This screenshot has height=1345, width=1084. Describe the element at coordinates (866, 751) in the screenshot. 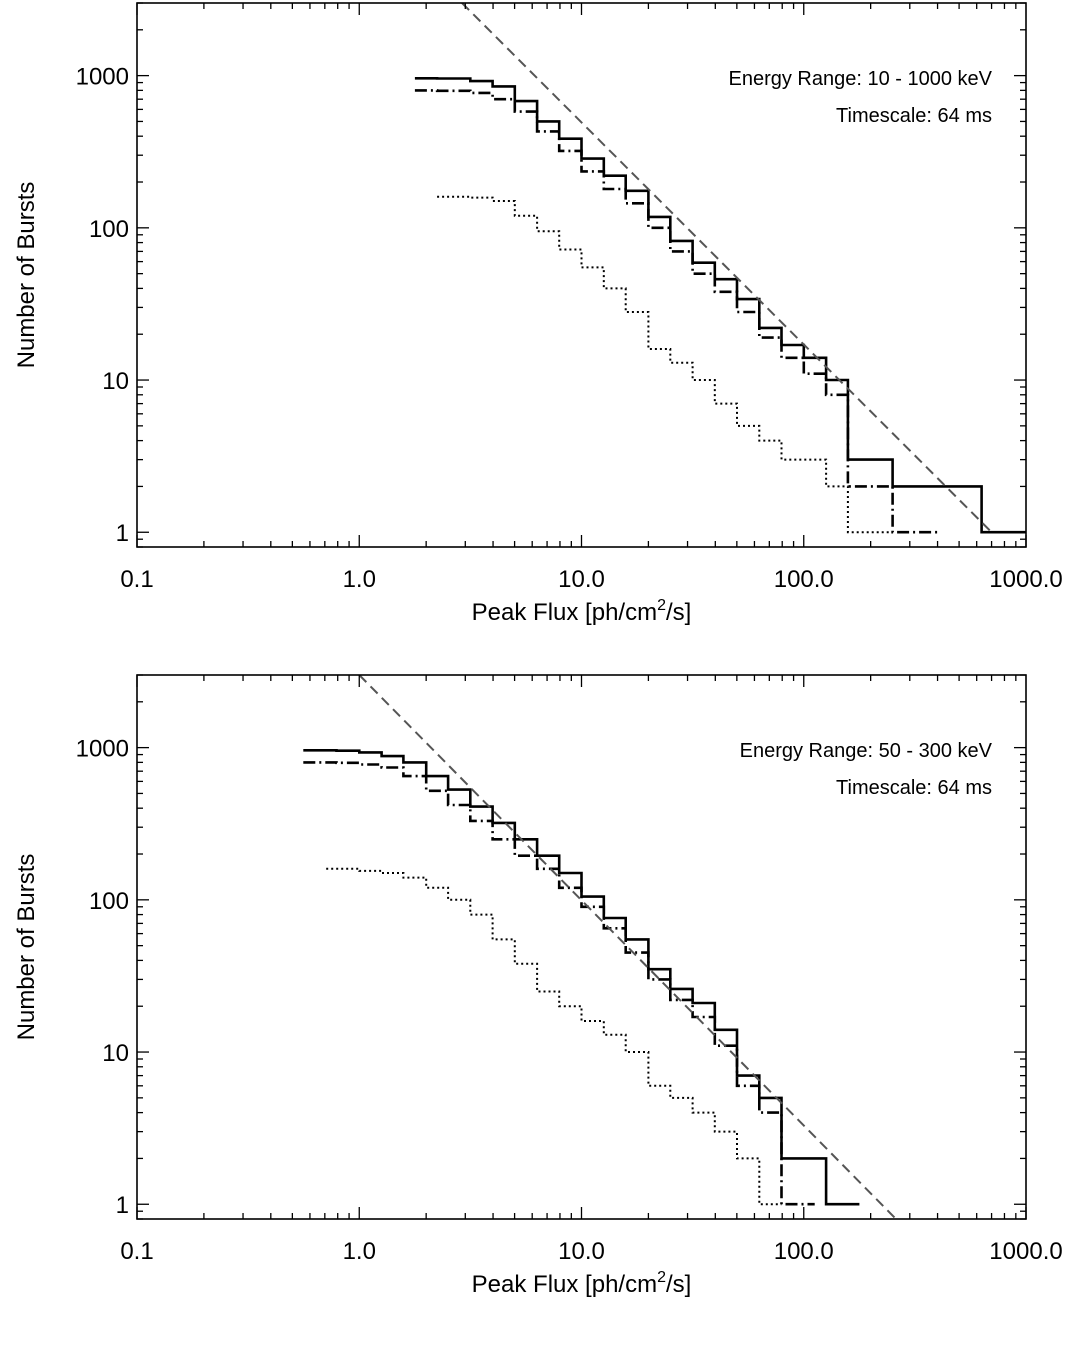

I see `annotation-text: Energy Range: 50 - 300 keV` at that location.